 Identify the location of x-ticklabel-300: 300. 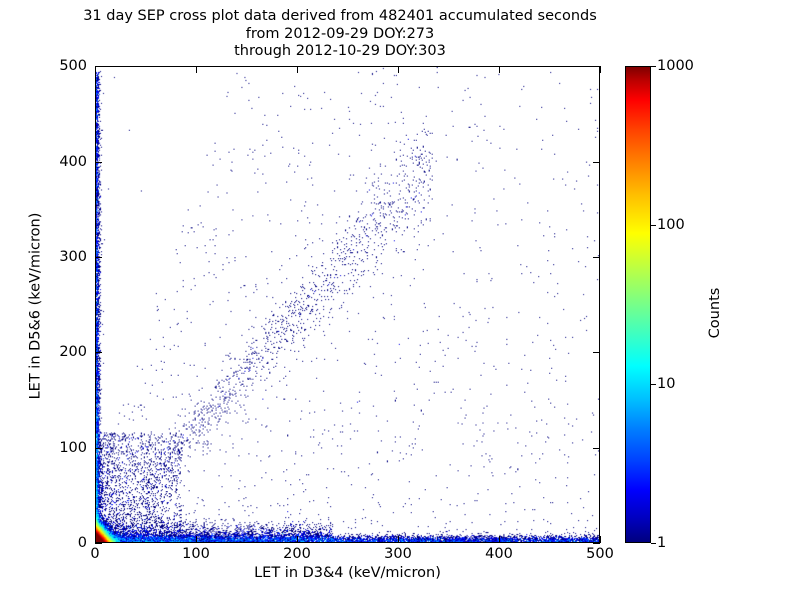
(398, 554).